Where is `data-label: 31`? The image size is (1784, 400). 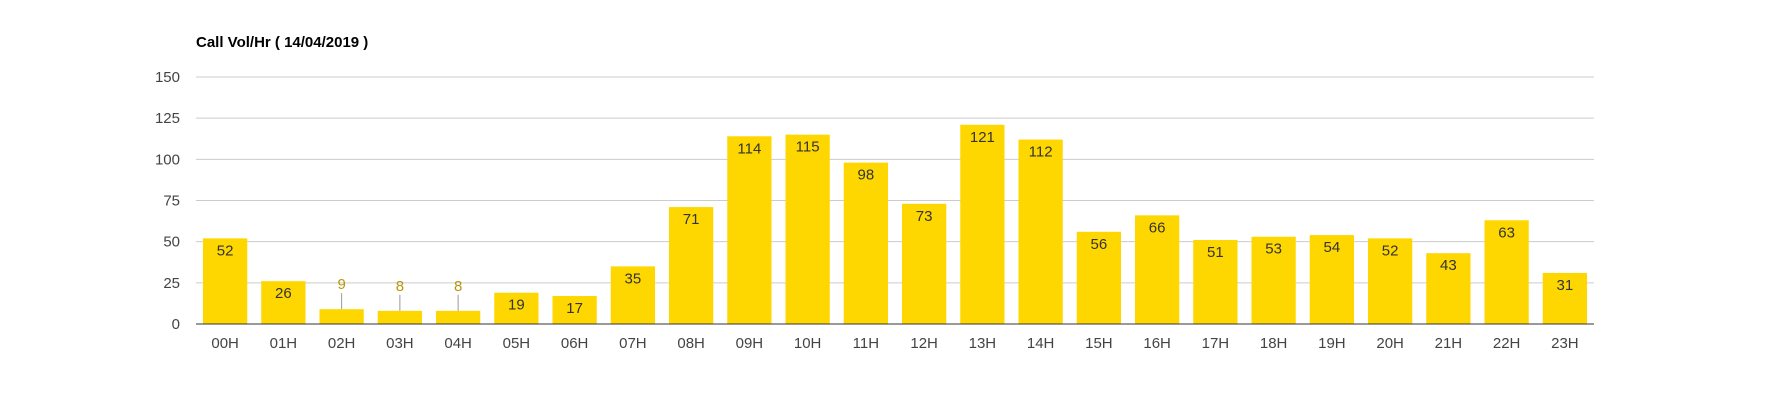 data-label: 31 is located at coordinates (1565, 285).